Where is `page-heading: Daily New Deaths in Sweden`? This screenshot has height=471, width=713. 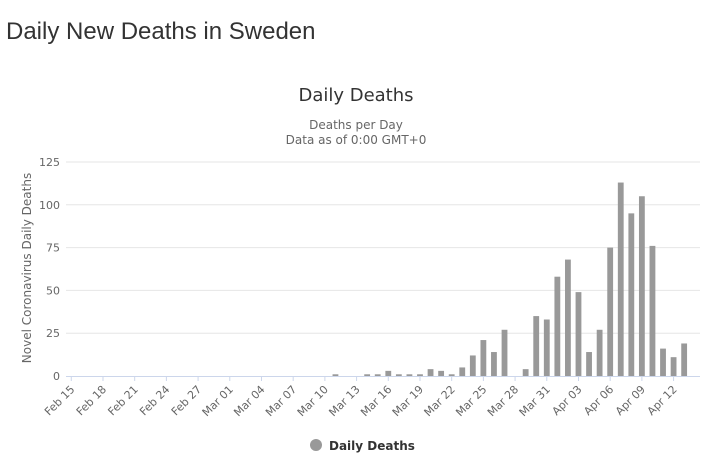 page-heading: Daily New Deaths in Sweden is located at coordinates (161, 31).